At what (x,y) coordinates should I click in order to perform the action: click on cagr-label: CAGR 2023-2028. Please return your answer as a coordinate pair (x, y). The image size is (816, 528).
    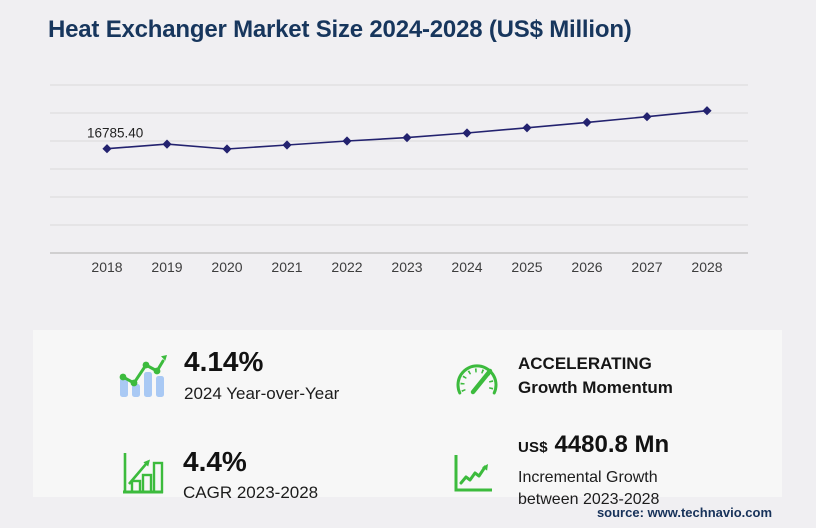
    Looking at the image, I should click on (251, 492).